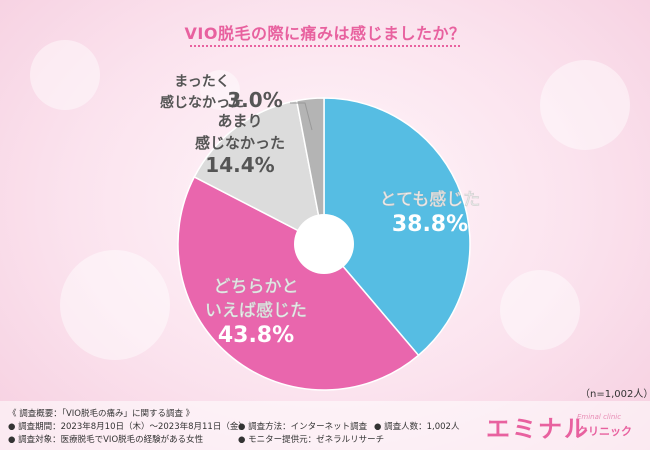 This screenshot has width=650, height=450. What do you see at coordinates (256, 335) in the screenshot?
I see `slice-percentage-label: 43.8%` at bounding box center [256, 335].